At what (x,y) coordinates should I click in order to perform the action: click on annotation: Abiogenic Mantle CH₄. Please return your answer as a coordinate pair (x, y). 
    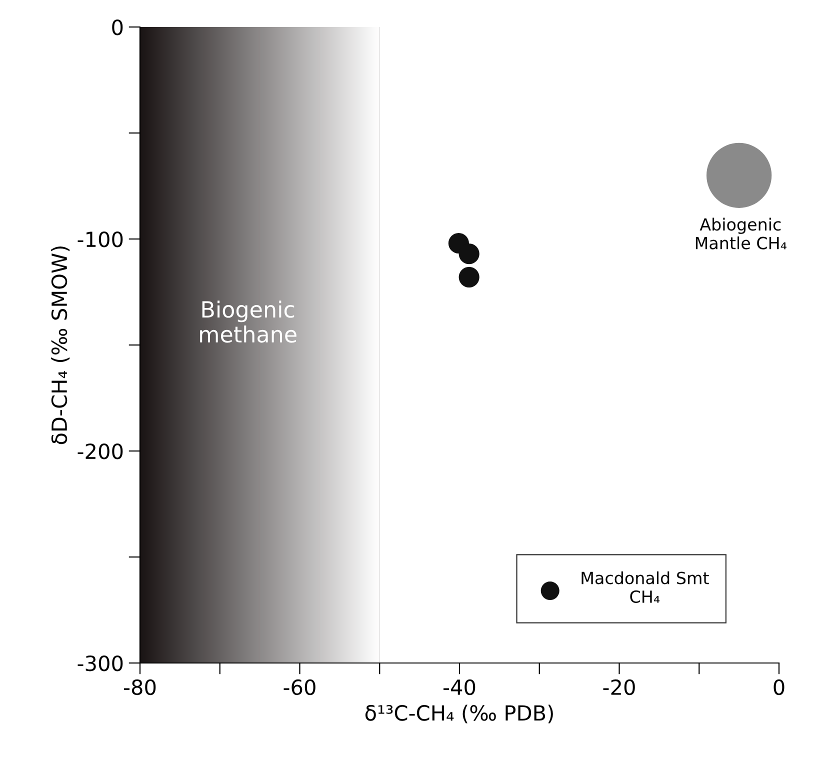
    Looking at the image, I should click on (741, 234).